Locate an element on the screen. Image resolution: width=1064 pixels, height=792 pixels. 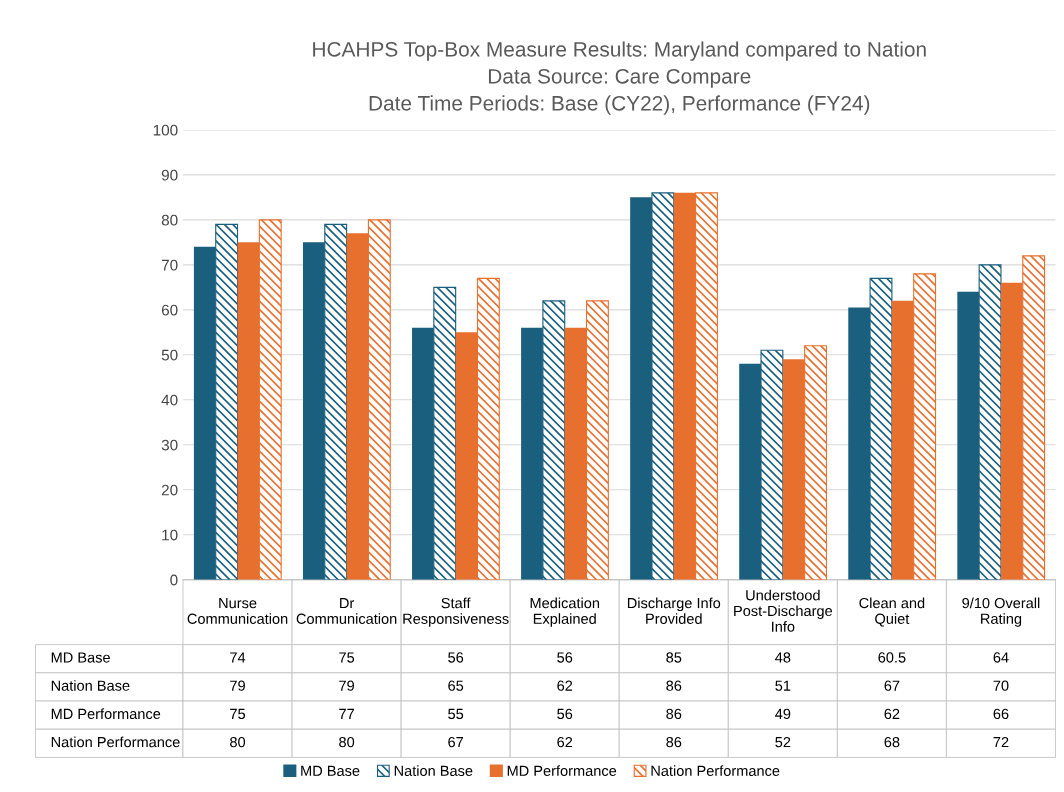
data-label: 77 is located at coordinates (346, 713).